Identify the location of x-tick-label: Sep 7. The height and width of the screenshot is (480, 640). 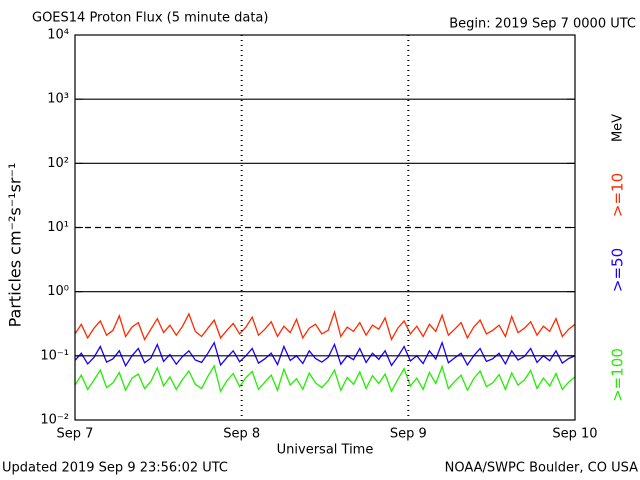
(75, 434).